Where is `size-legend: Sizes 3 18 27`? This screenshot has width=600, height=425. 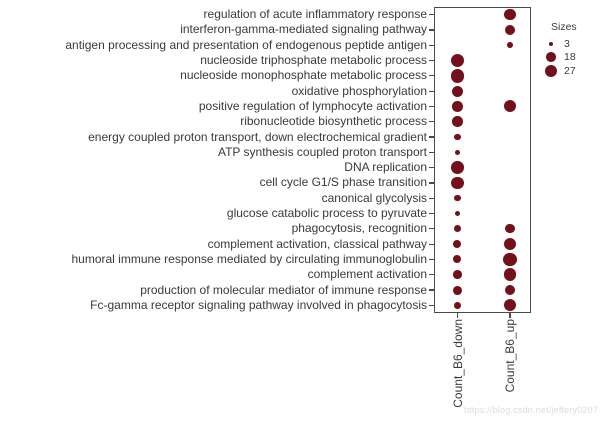
size-legend: Sizes 3 18 27 is located at coordinates (560, 49).